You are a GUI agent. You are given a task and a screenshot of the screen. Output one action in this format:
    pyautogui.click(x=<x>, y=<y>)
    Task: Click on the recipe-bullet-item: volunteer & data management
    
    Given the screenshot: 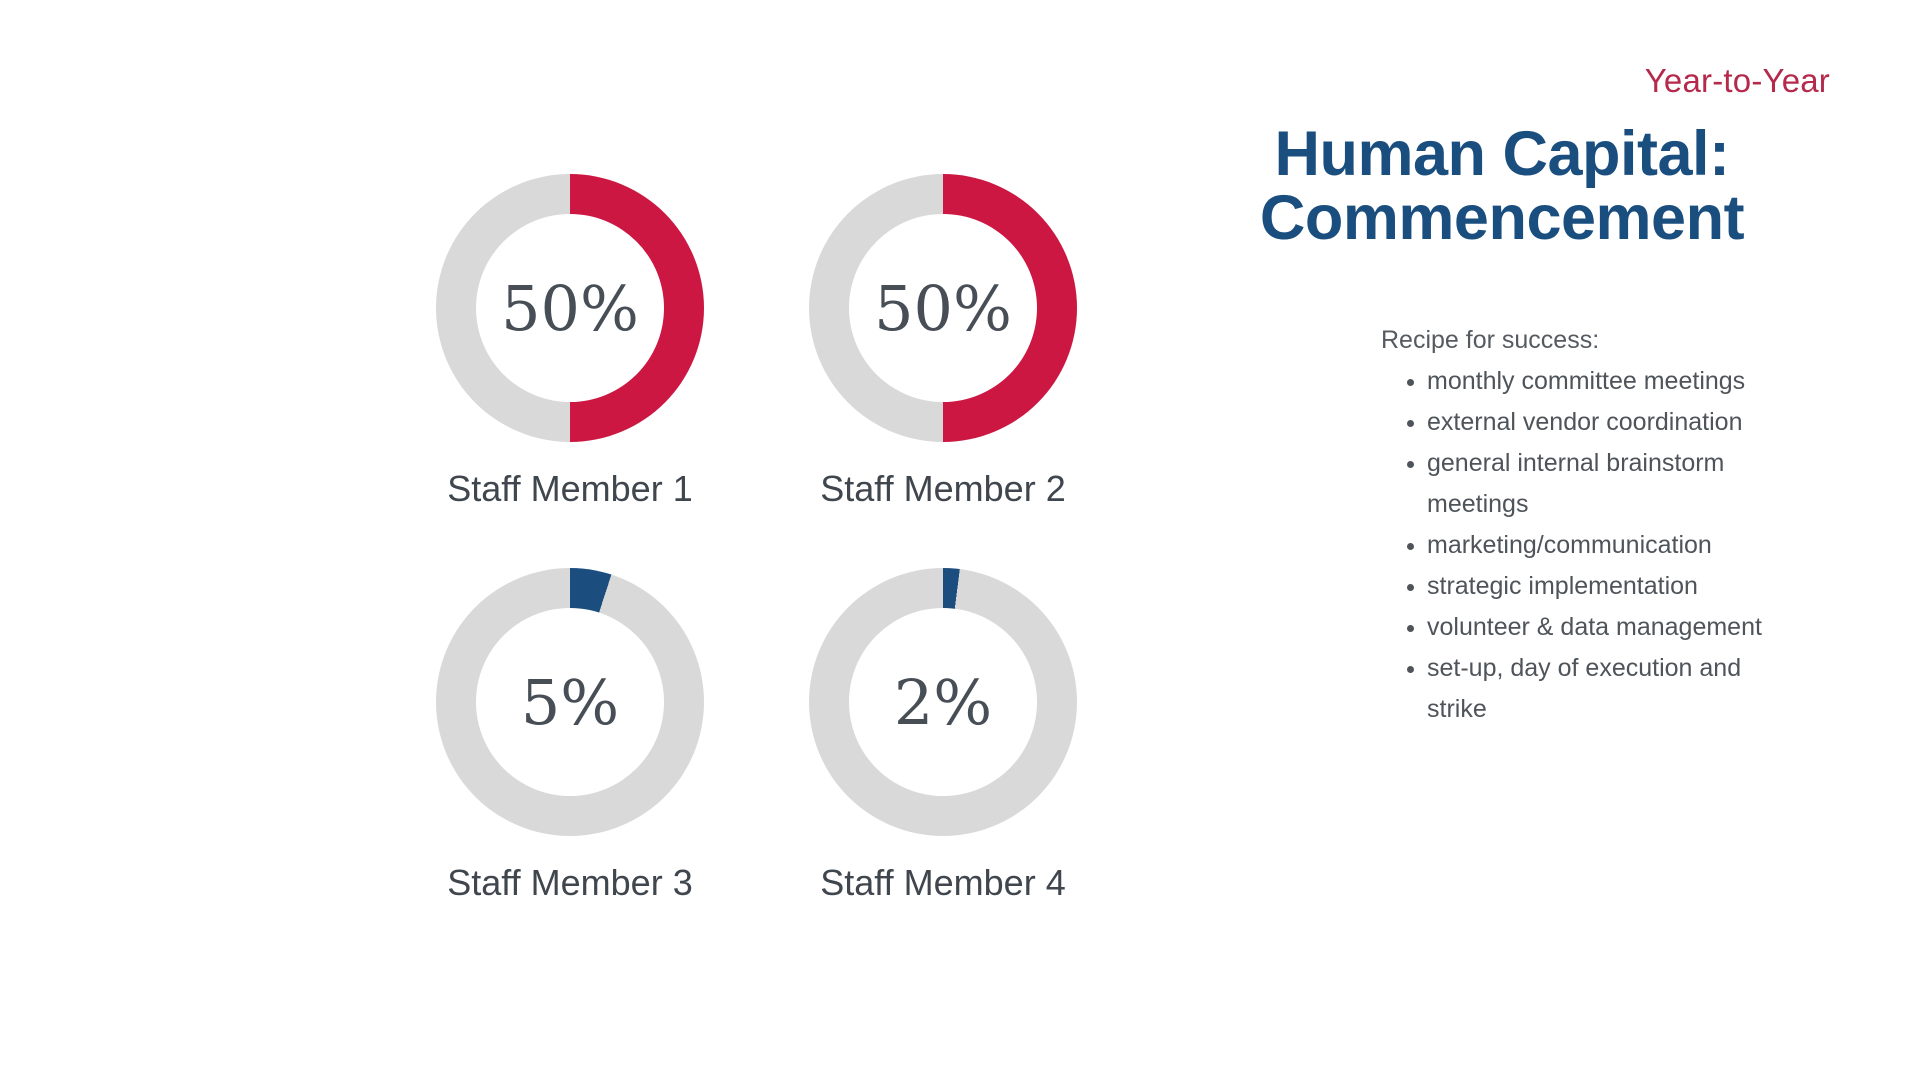 What is the action you would take?
    pyautogui.click(x=1614, y=627)
    